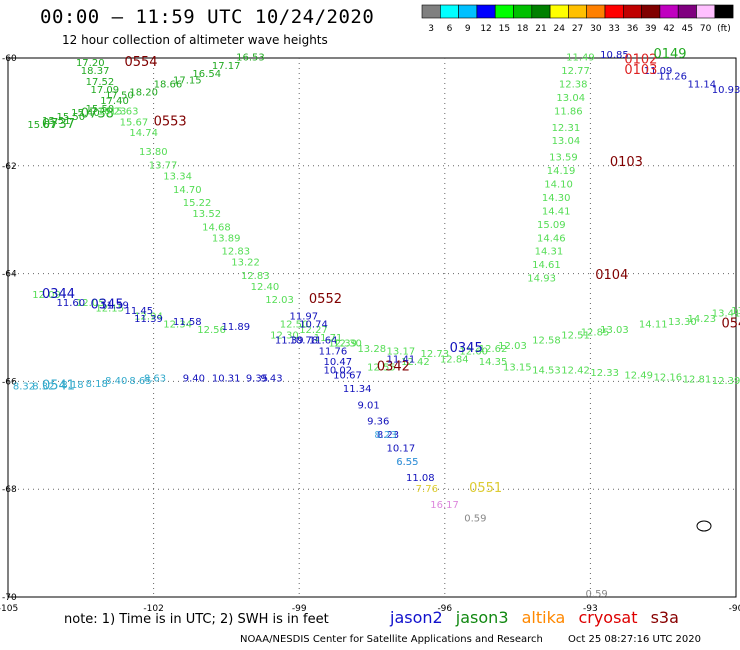 The image size is (740, 650). I want to click on swh-reading: 12.60, so click(473, 351).